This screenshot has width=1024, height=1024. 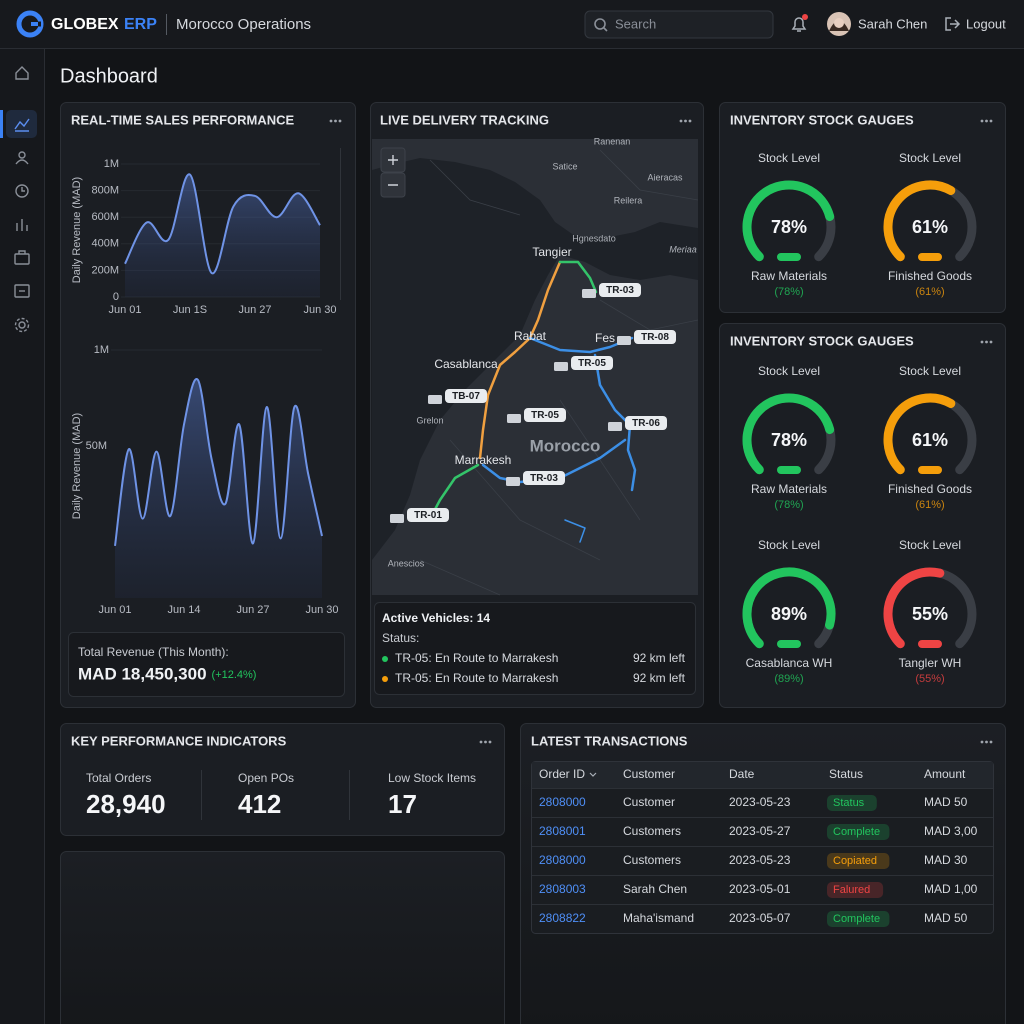 I want to click on y-tick-label: 400M, so click(x=105, y=244).